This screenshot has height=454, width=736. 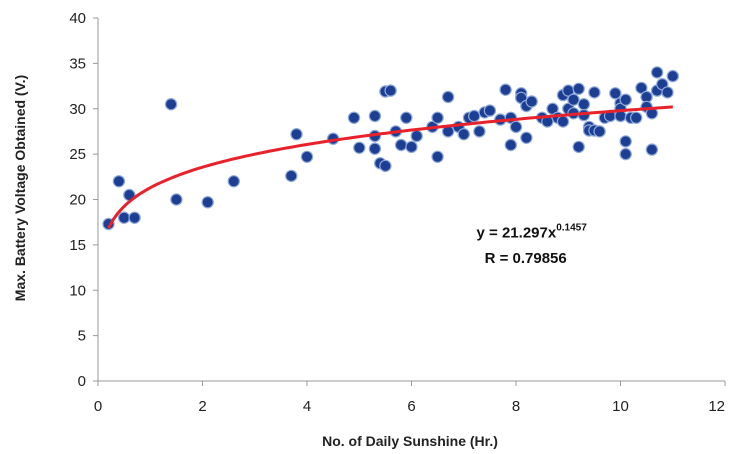 I want to click on y-axis-title: Max. Battery Voltage Obtained (V.), so click(x=20, y=188).